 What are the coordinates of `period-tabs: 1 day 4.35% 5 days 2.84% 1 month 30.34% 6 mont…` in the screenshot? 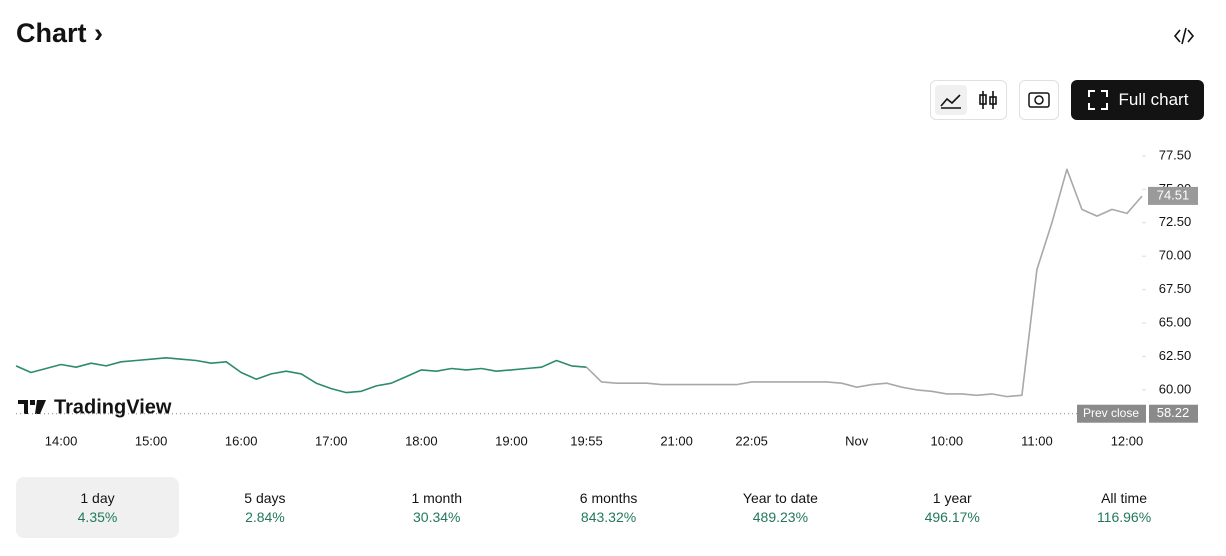 It's located at (613, 507).